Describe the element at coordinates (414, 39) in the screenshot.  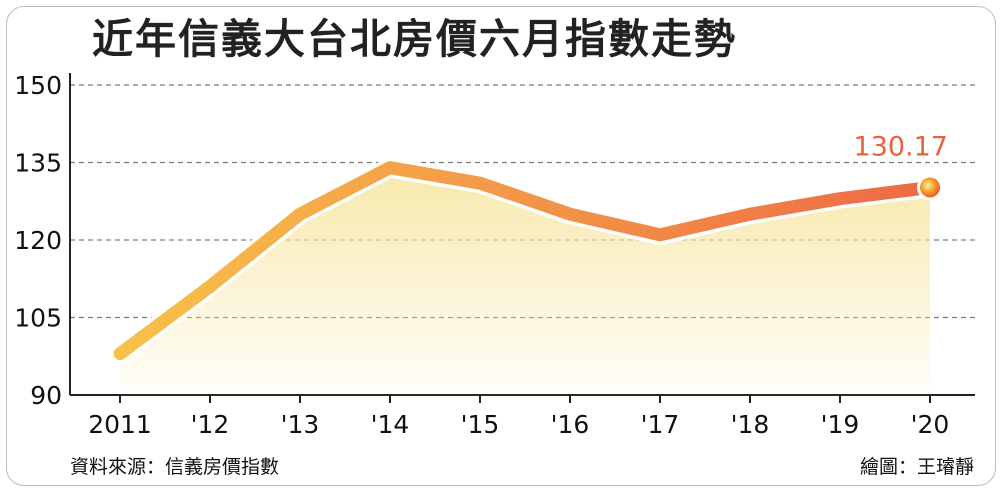
I see `chart-title: 近年信義大台北房價六月指數走勢` at that location.